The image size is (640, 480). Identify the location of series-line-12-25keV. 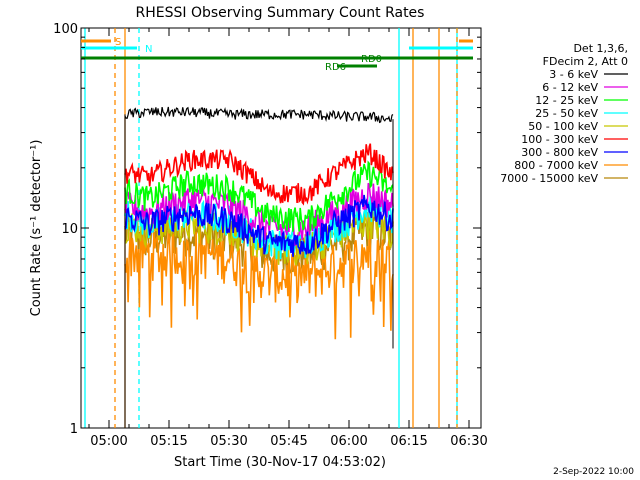
(259, 196).